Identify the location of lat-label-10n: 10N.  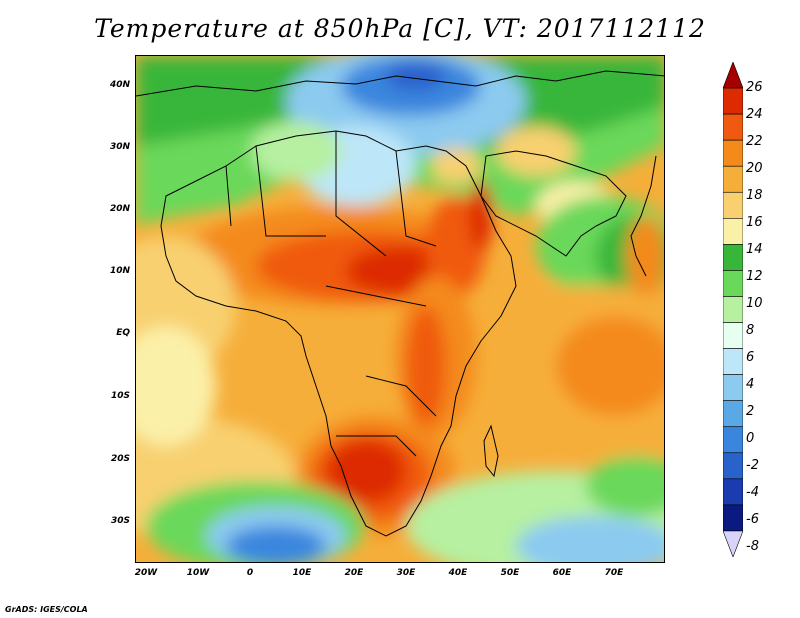
(119, 271).